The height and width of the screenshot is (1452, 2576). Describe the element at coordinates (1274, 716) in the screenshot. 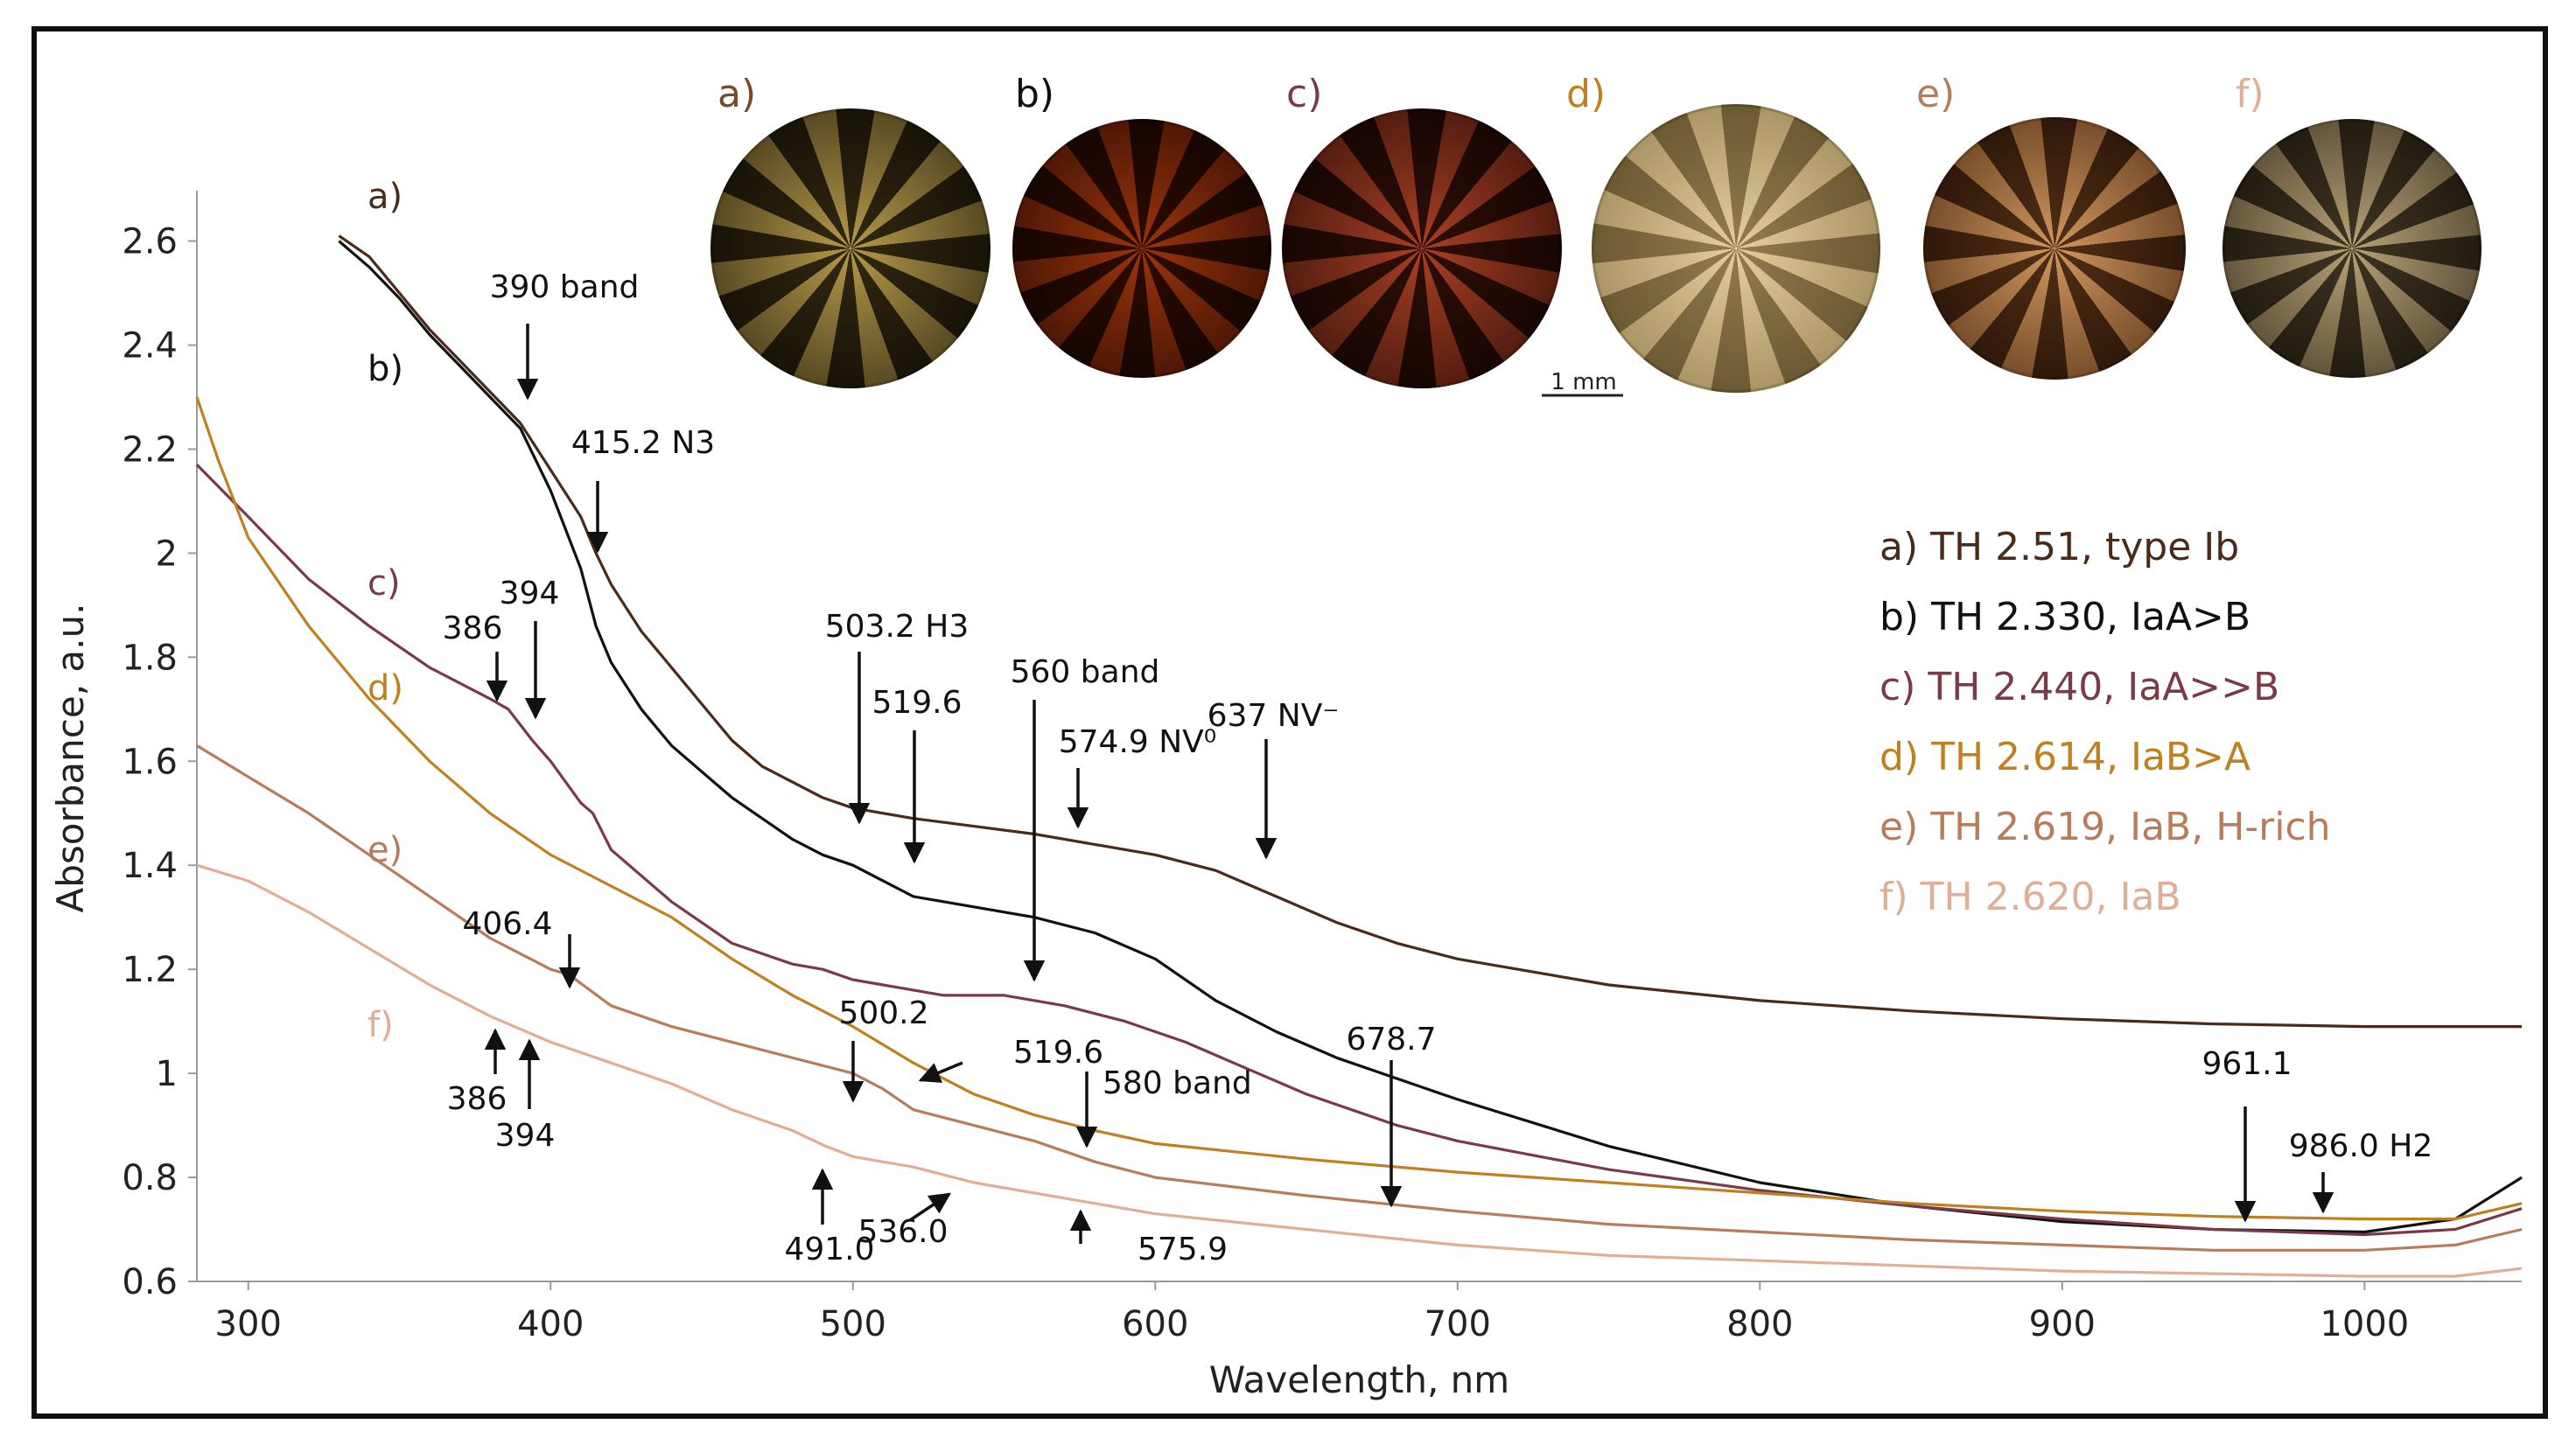

I see `annotation-label: 637 NV⁻` at that location.